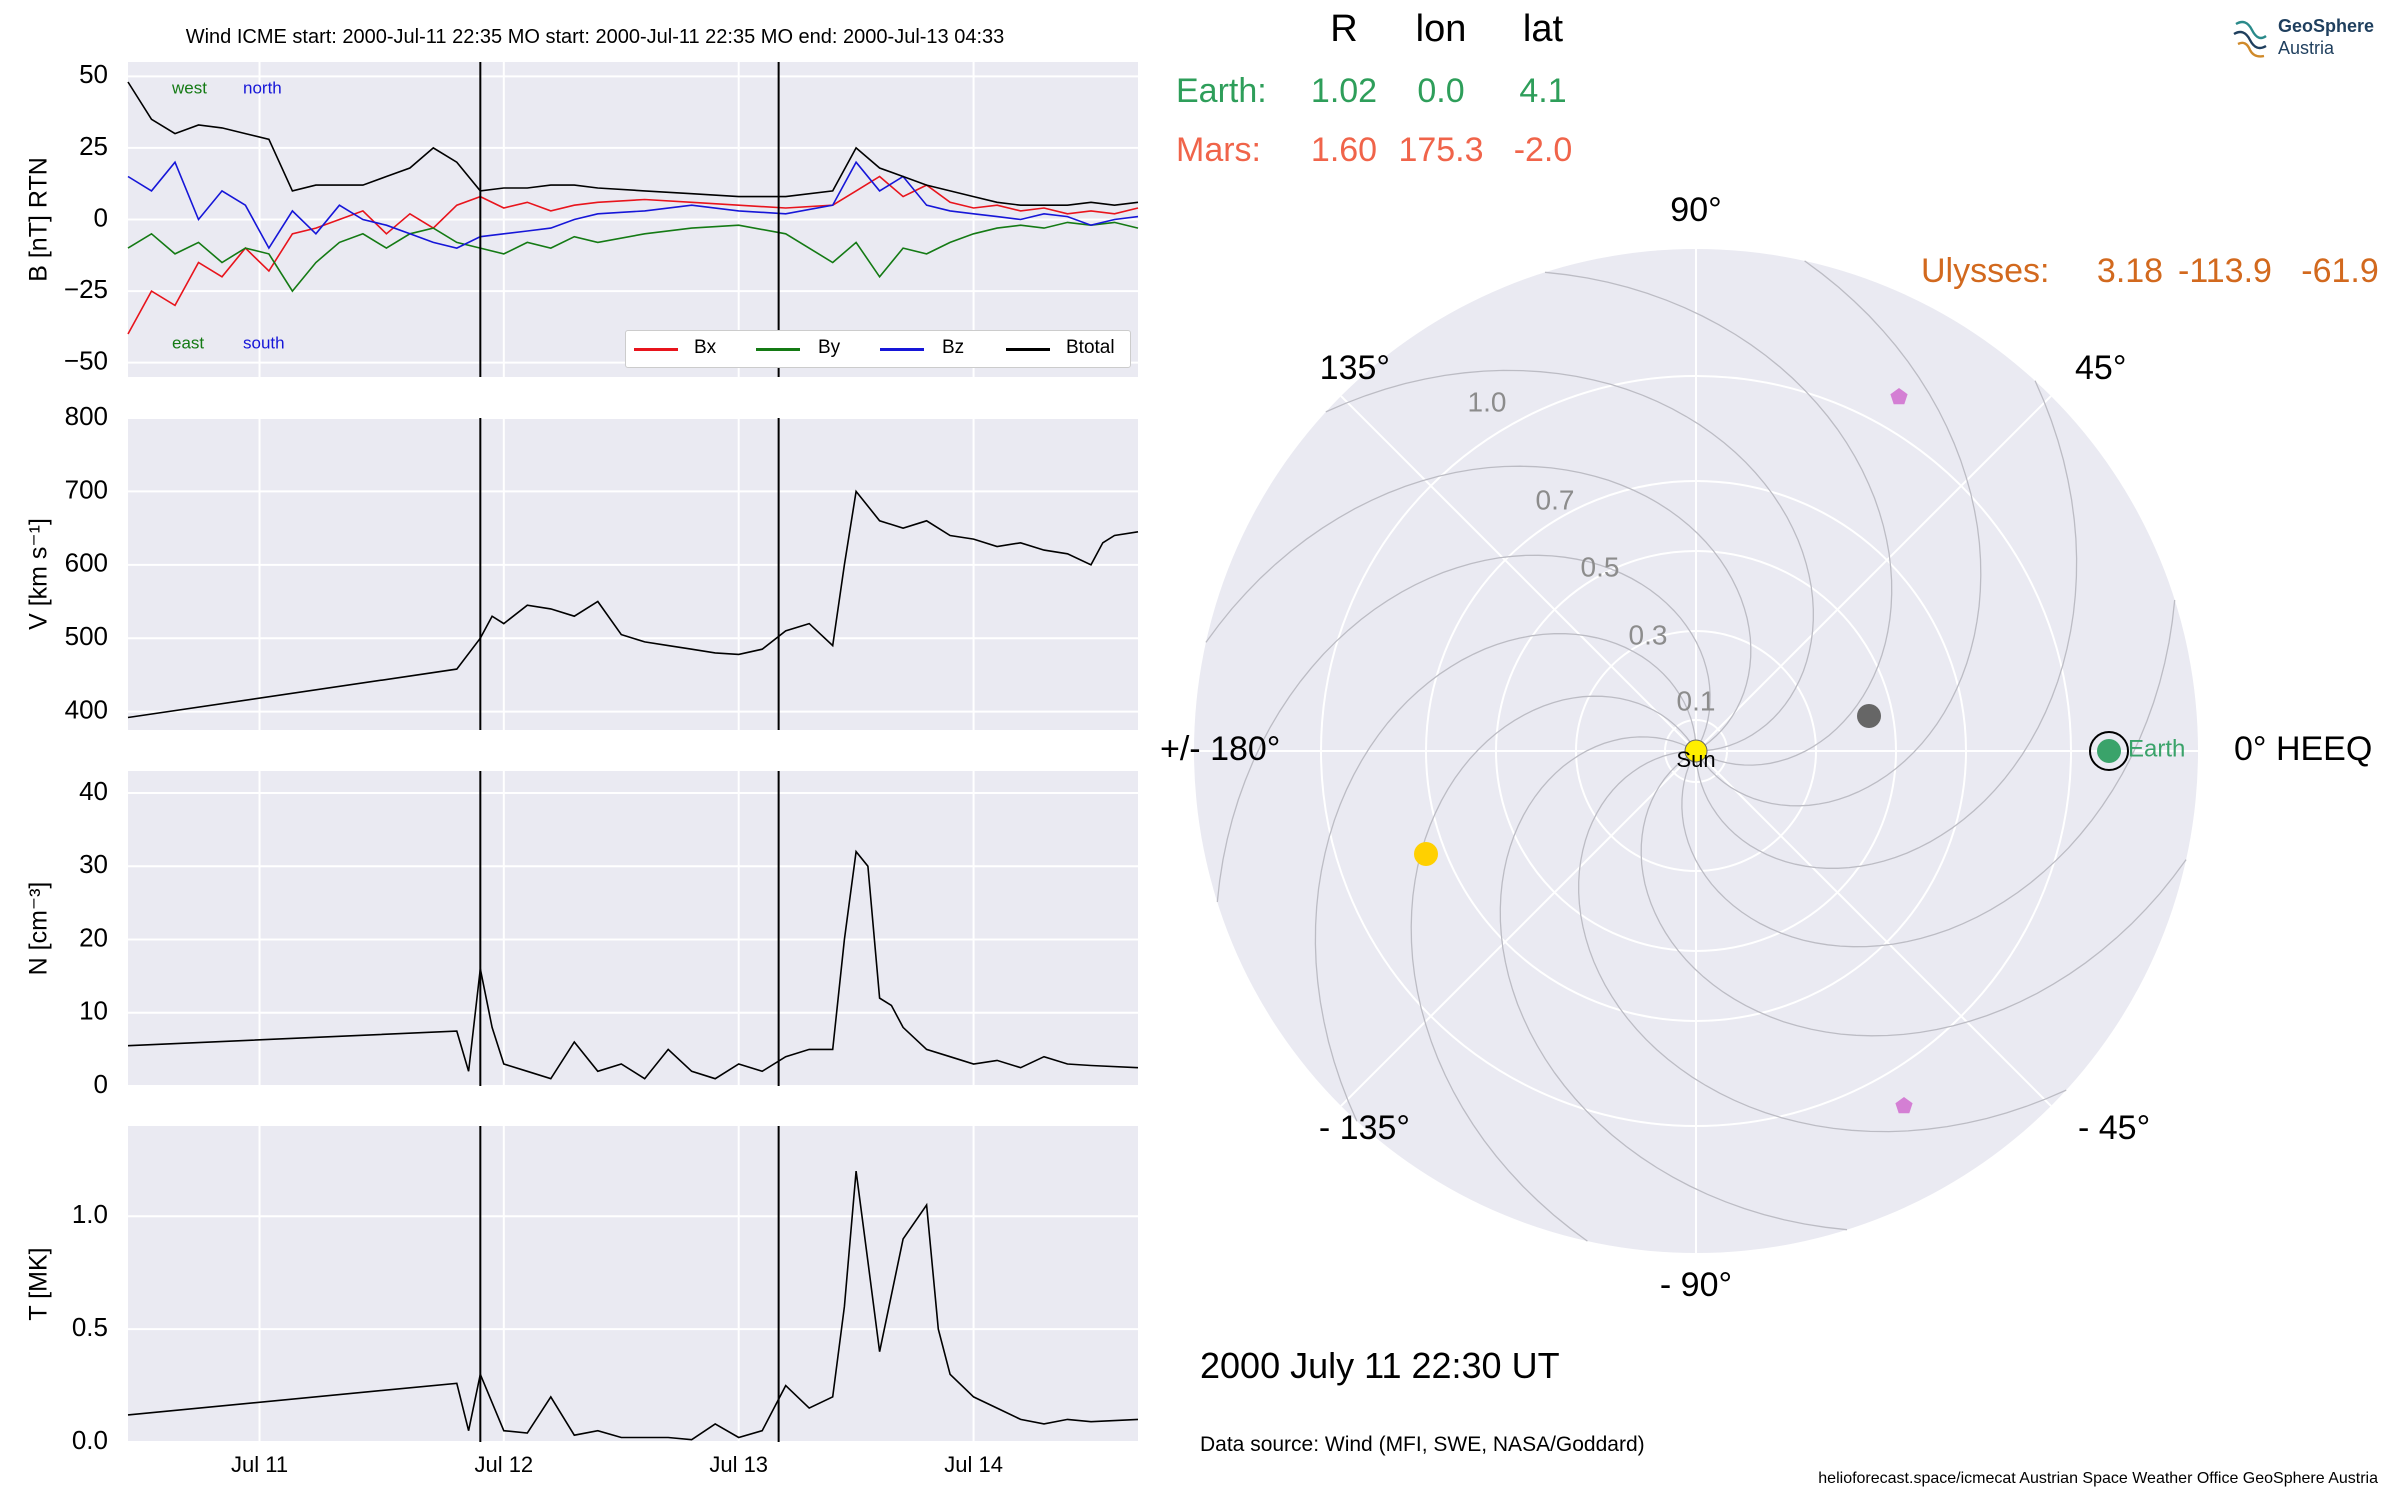  I want to click on coords-row-lon: -113.9, so click(2225, 271).